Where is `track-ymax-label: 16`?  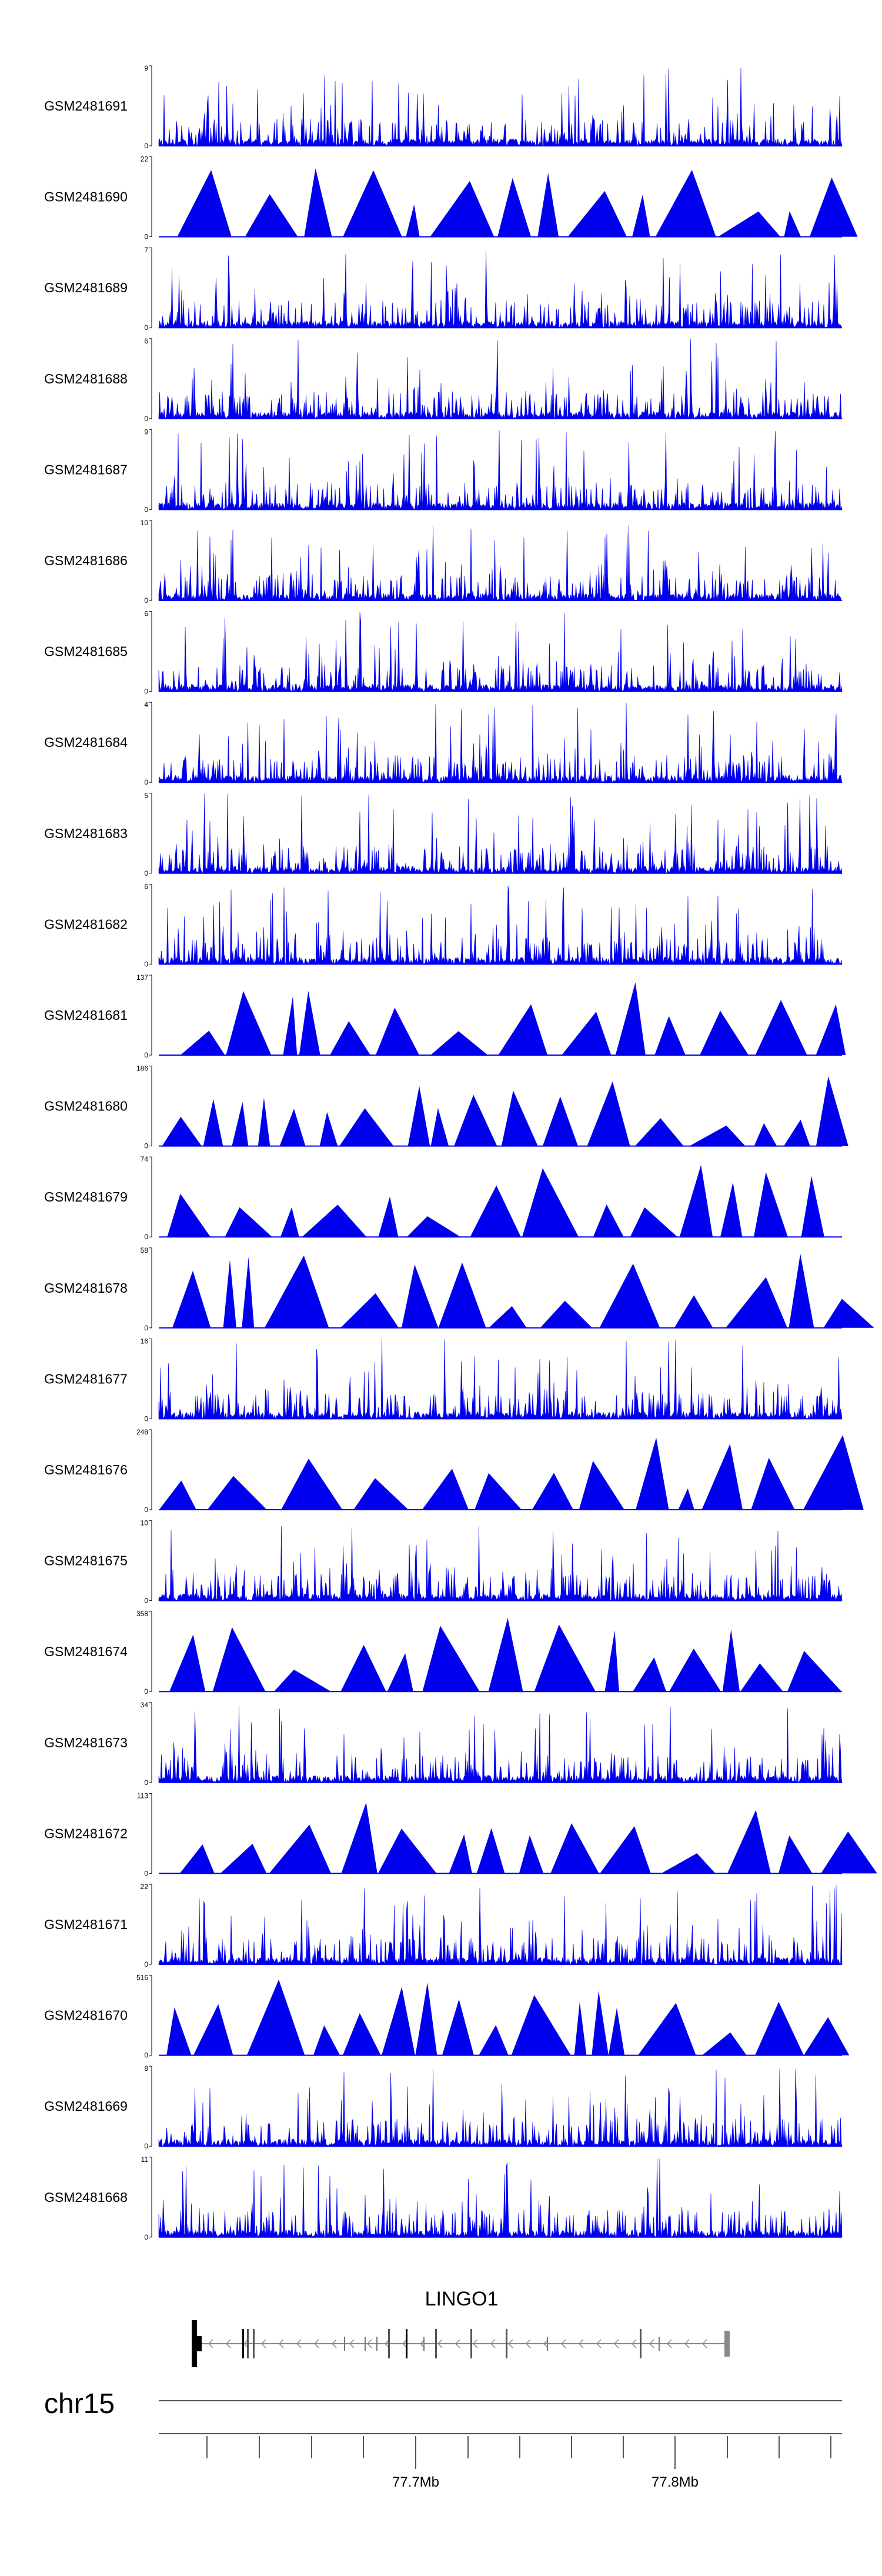
track-ymax-label: 16 is located at coordinates (145, 1341).